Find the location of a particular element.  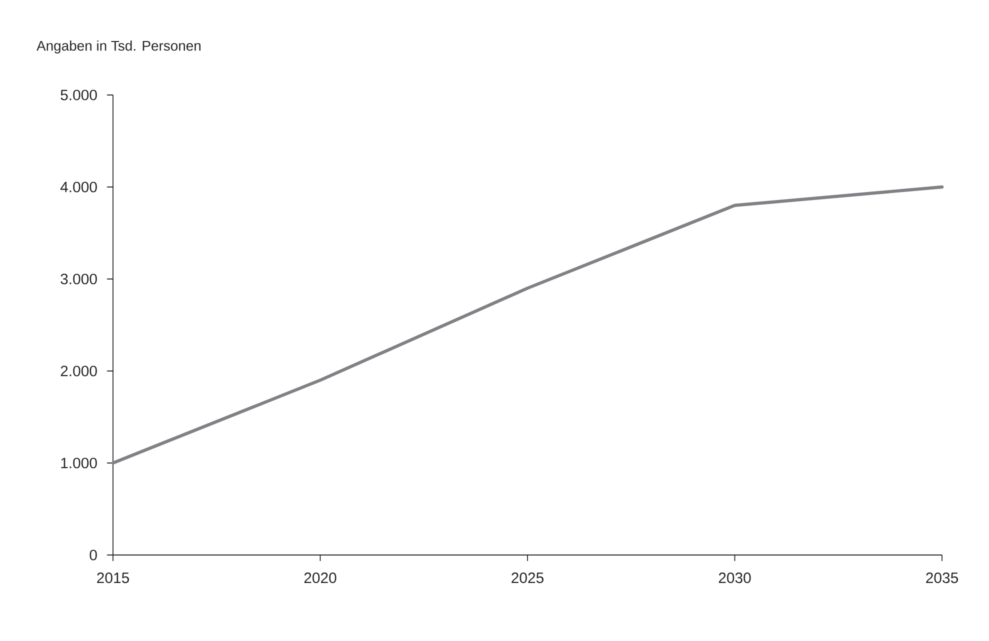

x-tick-label: 2035 is located at coordinates (942, 578).